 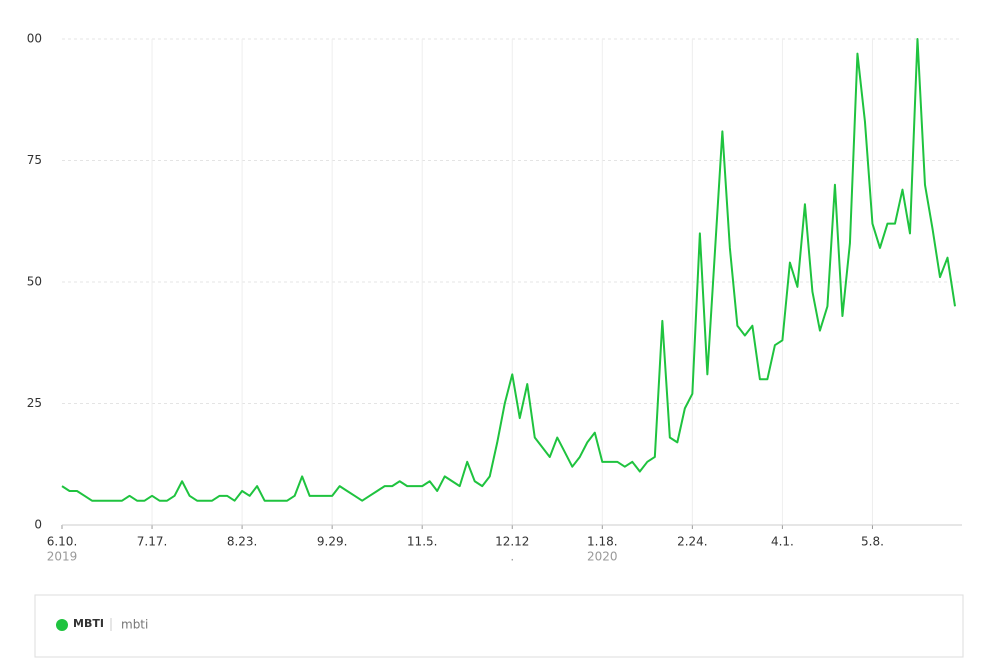 What do you see at coordinates (332, 542) in the screenshot?
I see `x-tick-label: 9.29.` at bounding box center [332, 542].